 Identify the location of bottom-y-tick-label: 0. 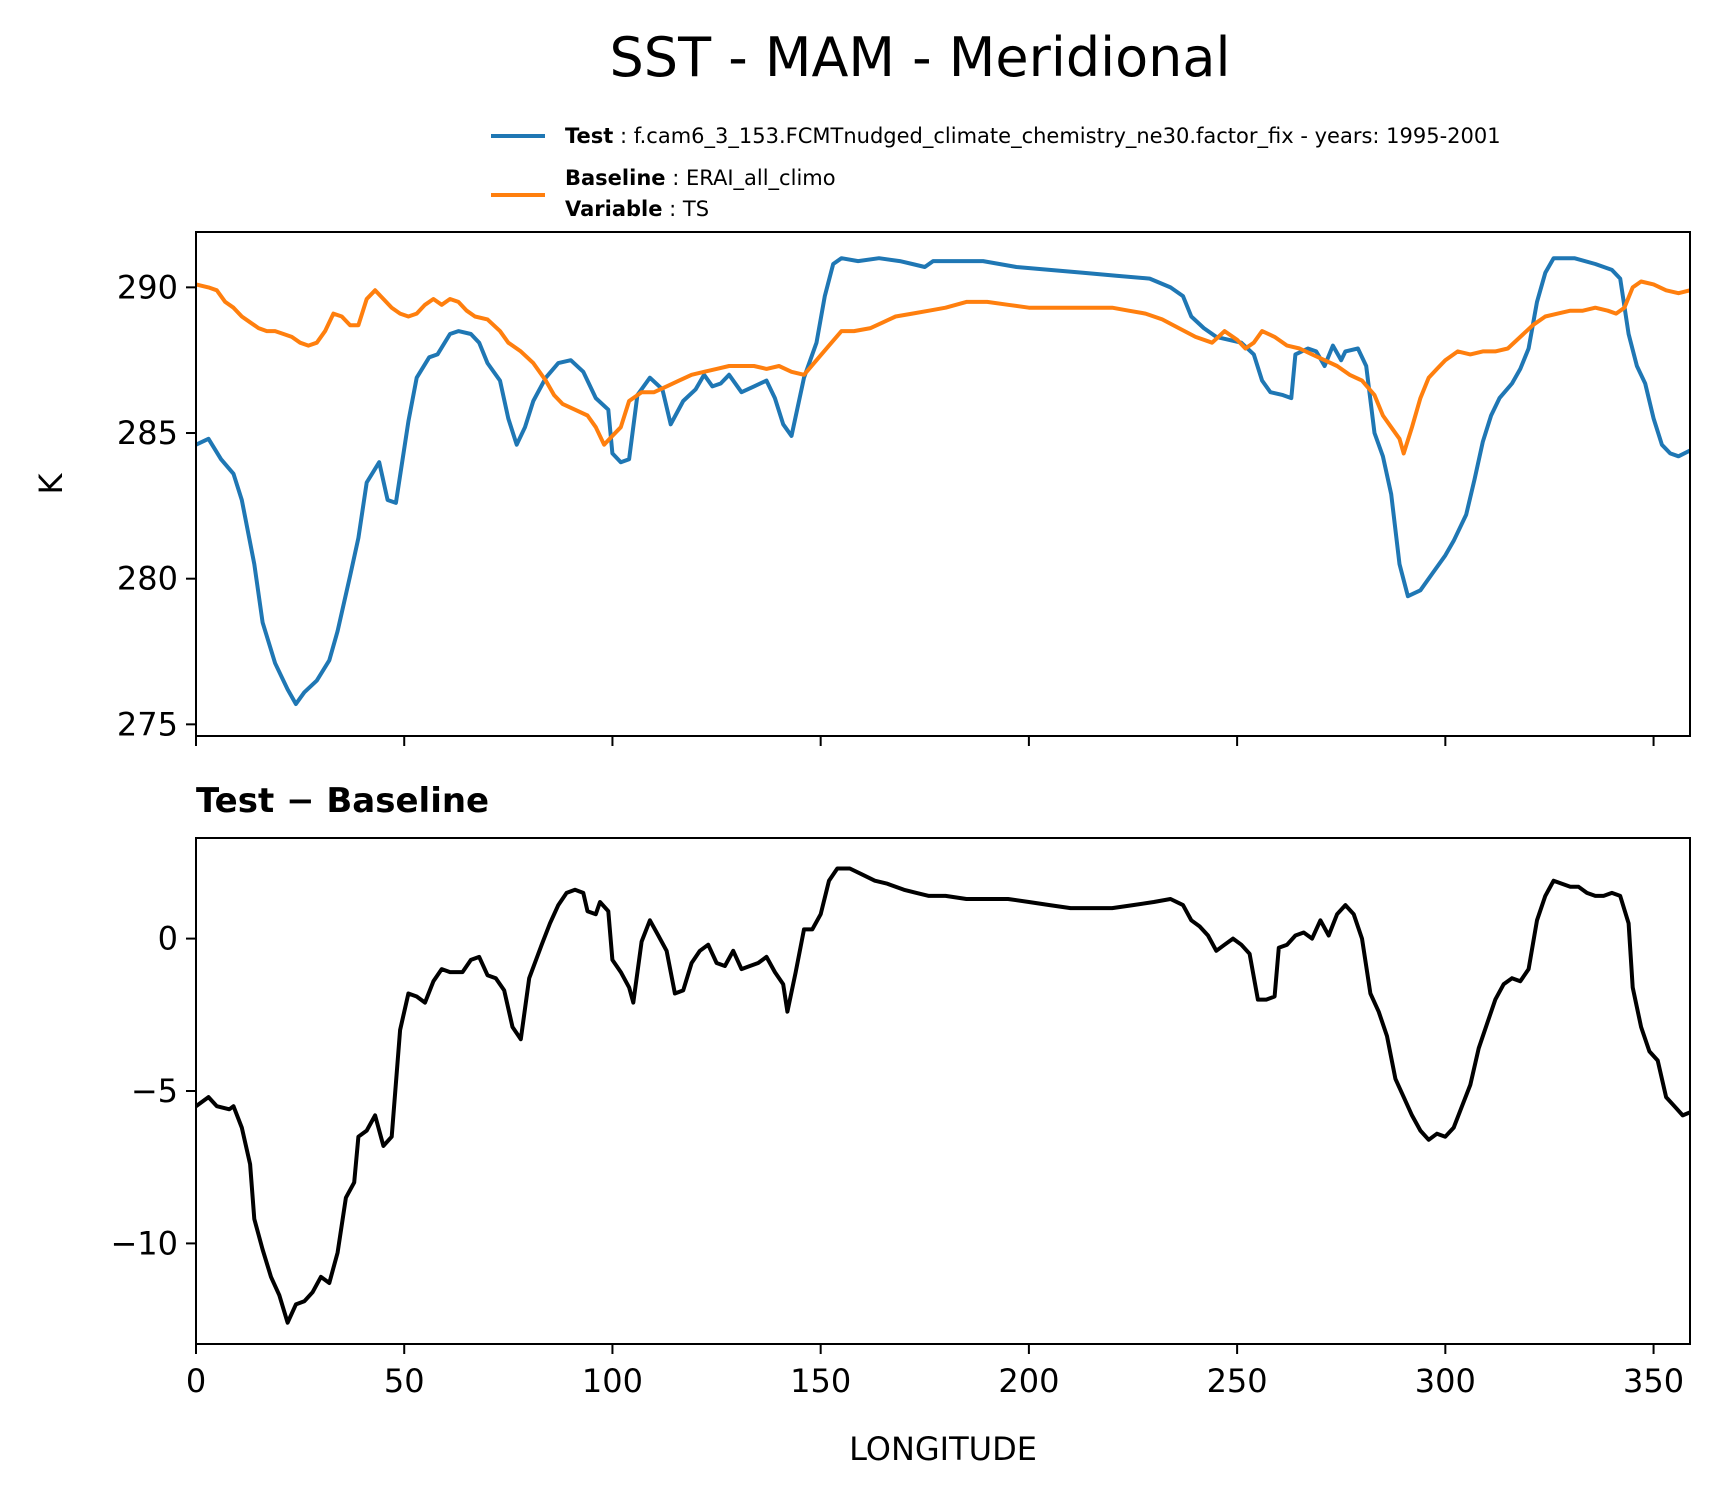
(168, 939).